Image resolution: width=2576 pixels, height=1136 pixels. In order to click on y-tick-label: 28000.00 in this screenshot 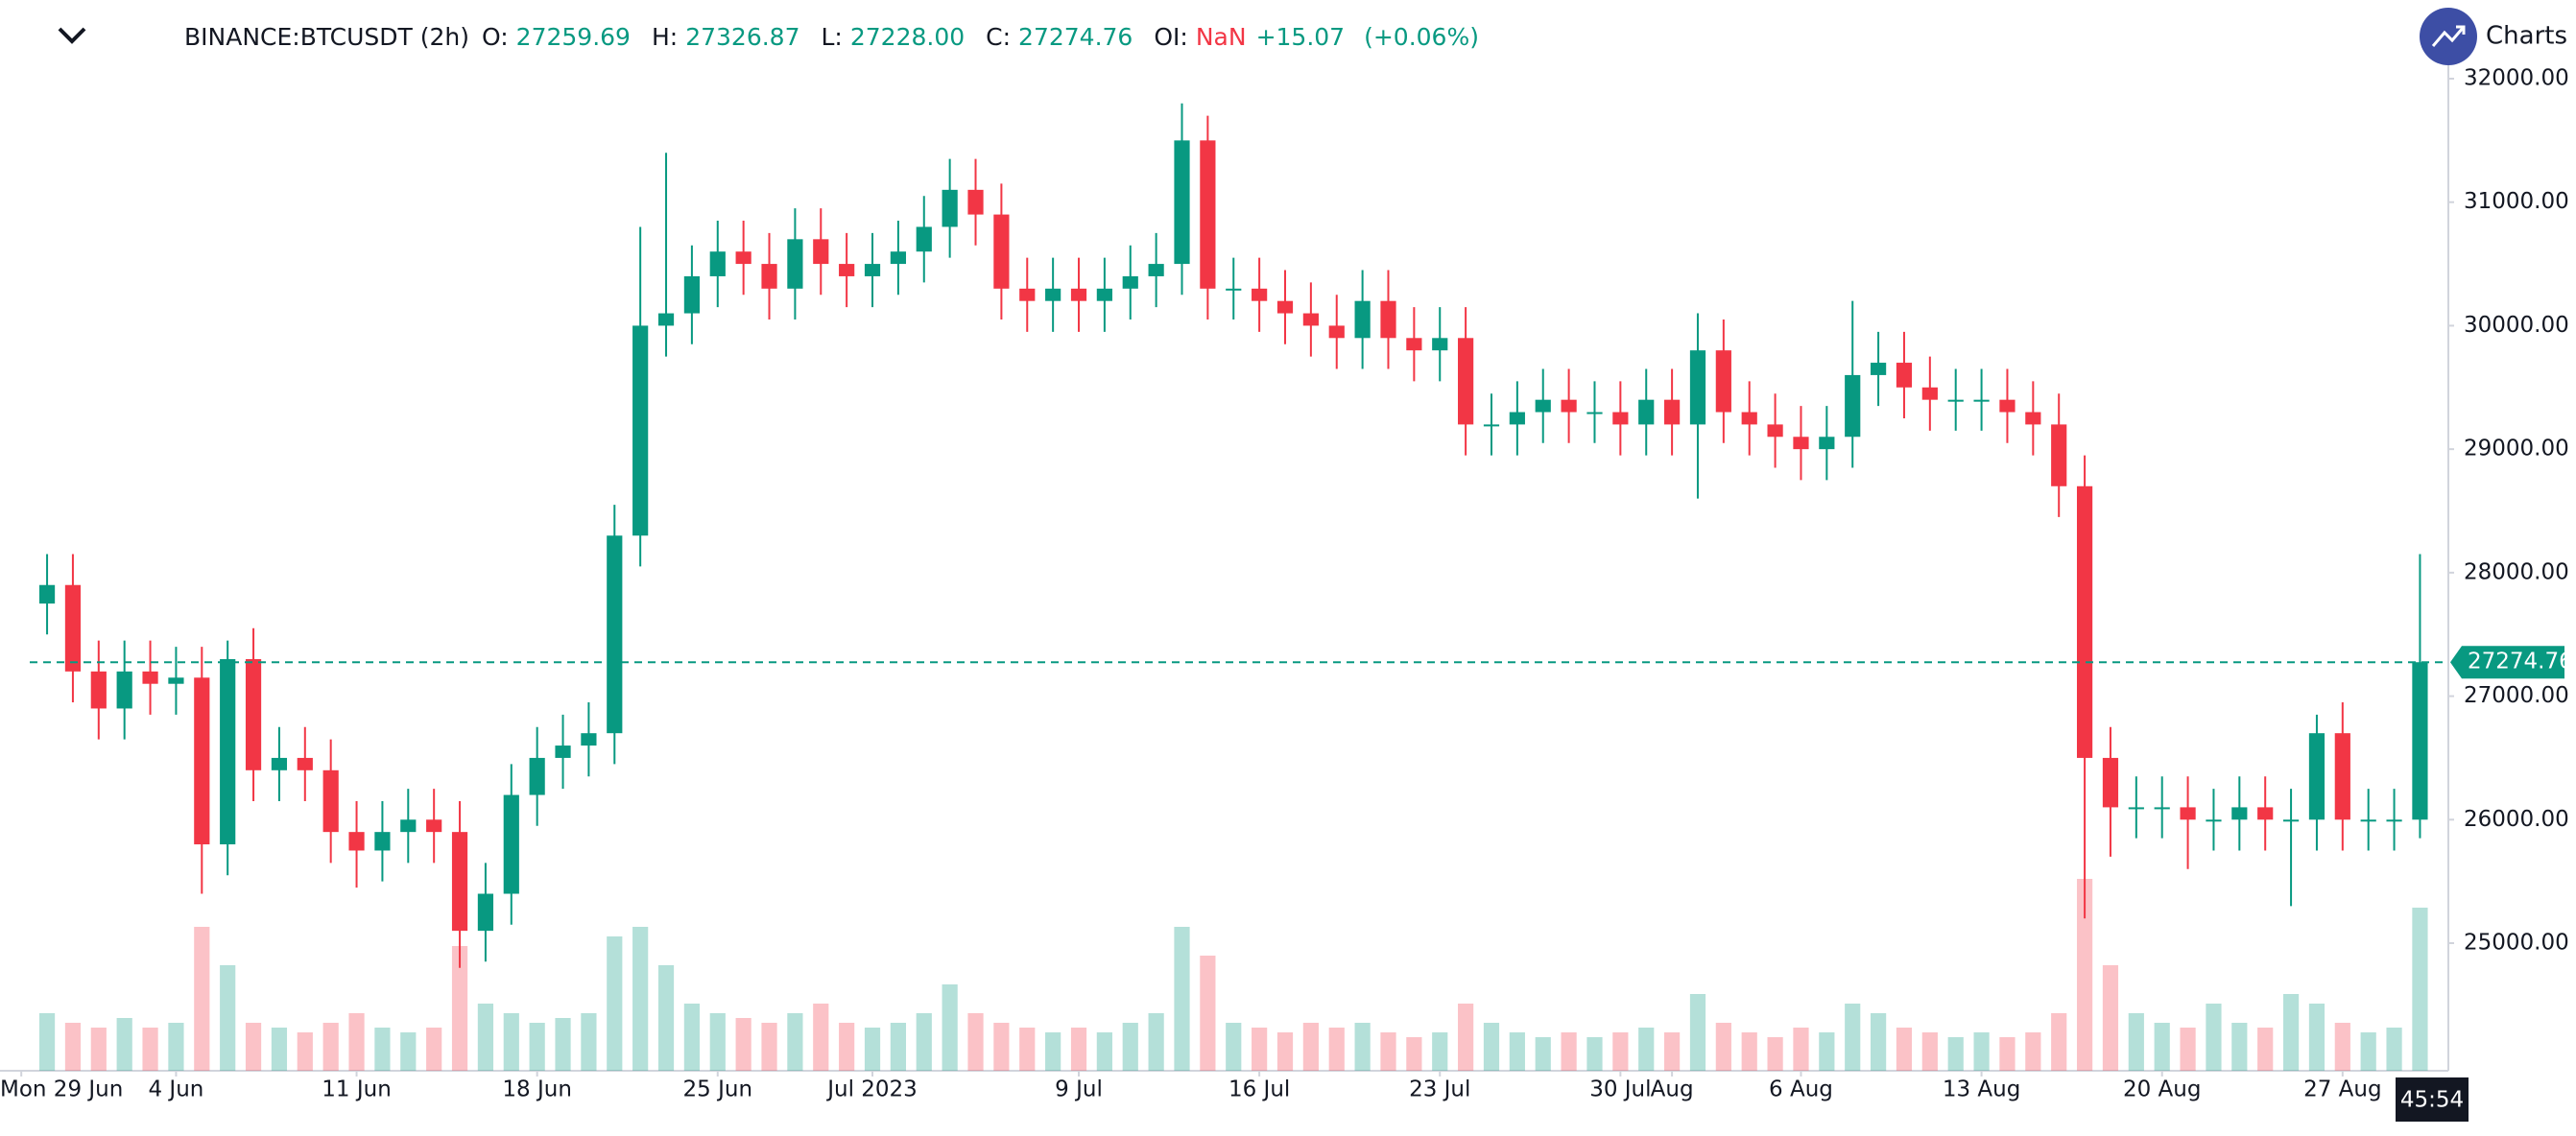, I will do `click(2516, 571)`.